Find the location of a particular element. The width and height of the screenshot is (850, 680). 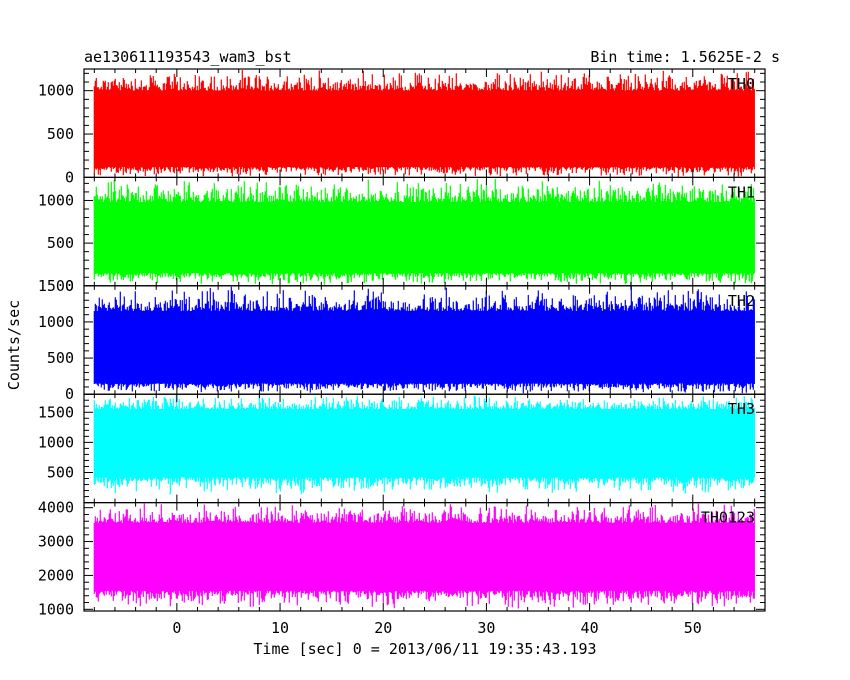

panel-th1: 0 500 1000 TH1 is located at coordinates (402, 235).